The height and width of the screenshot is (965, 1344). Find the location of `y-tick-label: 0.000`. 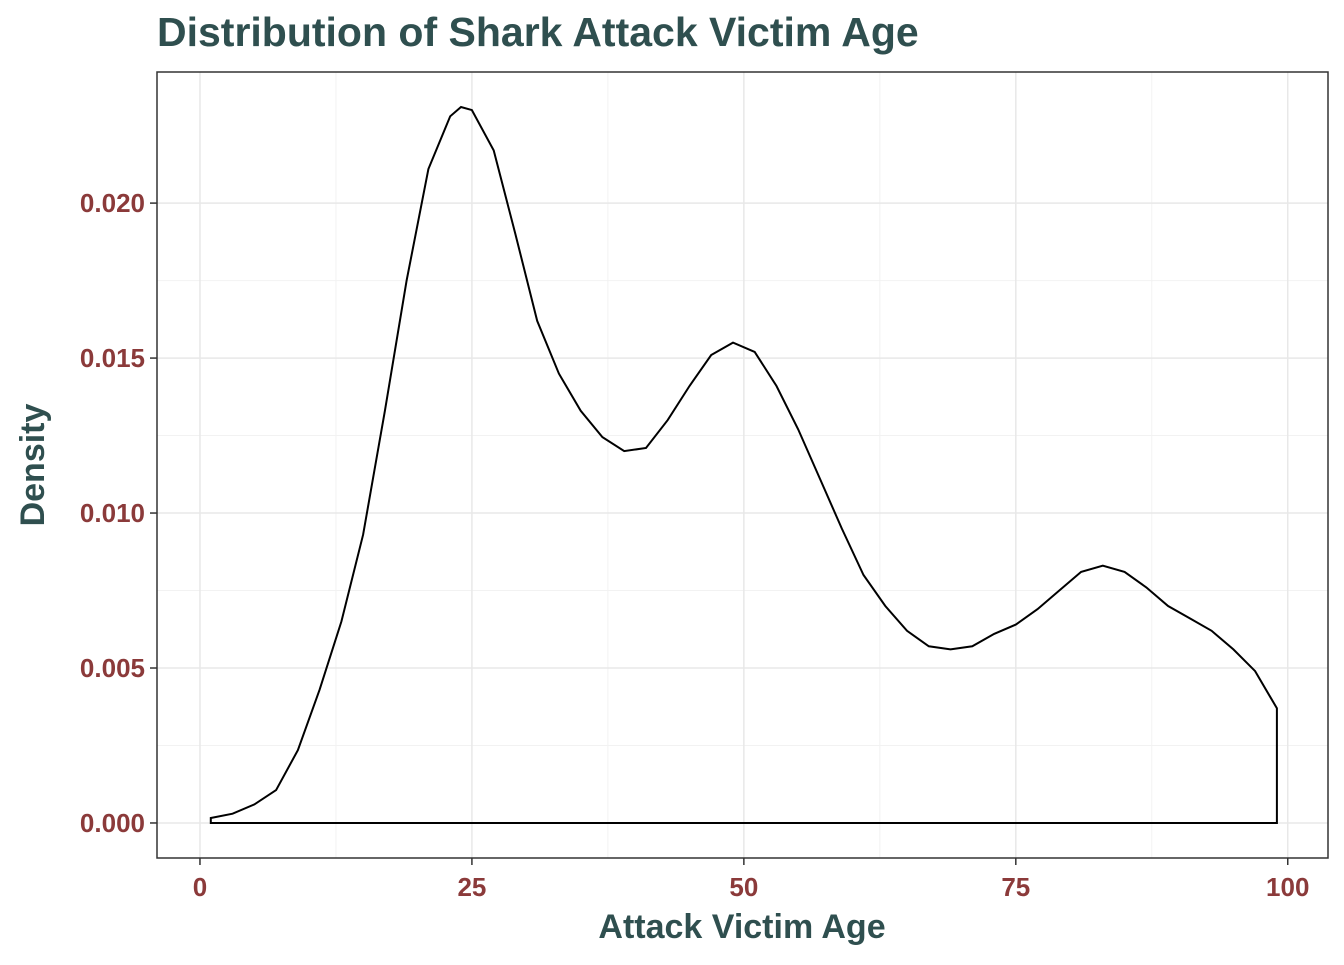

y-tick-label: 0.000 is located at coordinates (112, 823).